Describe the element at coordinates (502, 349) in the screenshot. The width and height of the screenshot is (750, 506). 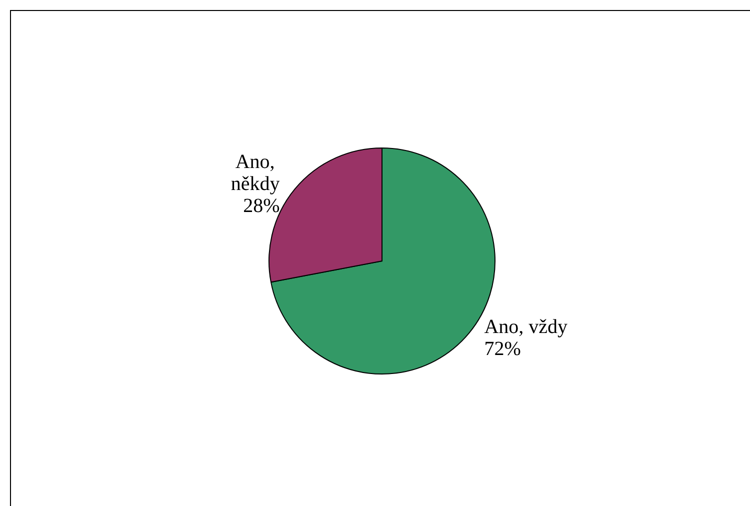
I see `data-label: 72%` at that location.